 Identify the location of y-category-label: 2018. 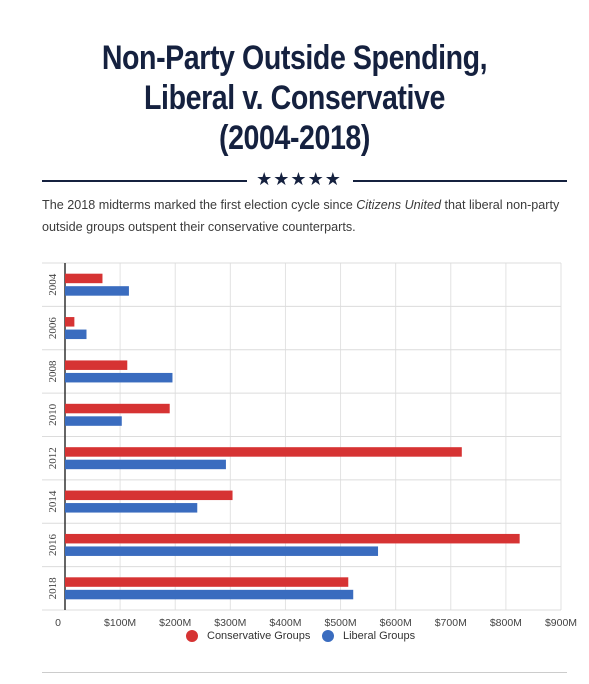
(53, 588).